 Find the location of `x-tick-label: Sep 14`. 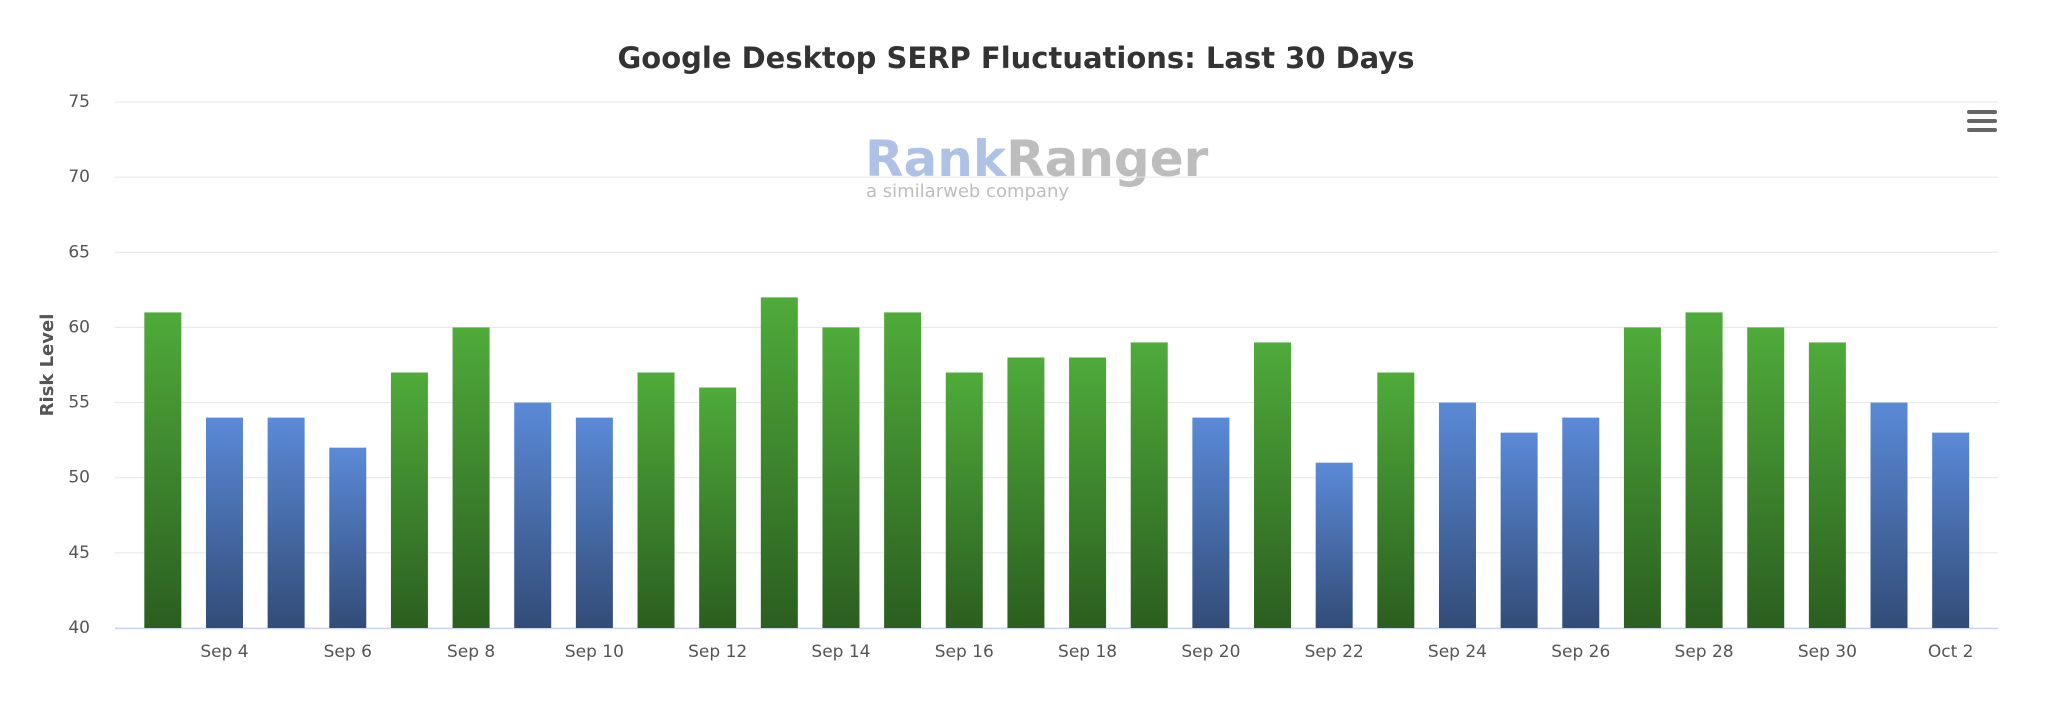

x-tick-label: Sep 14 is located at coordinates (840, 652).